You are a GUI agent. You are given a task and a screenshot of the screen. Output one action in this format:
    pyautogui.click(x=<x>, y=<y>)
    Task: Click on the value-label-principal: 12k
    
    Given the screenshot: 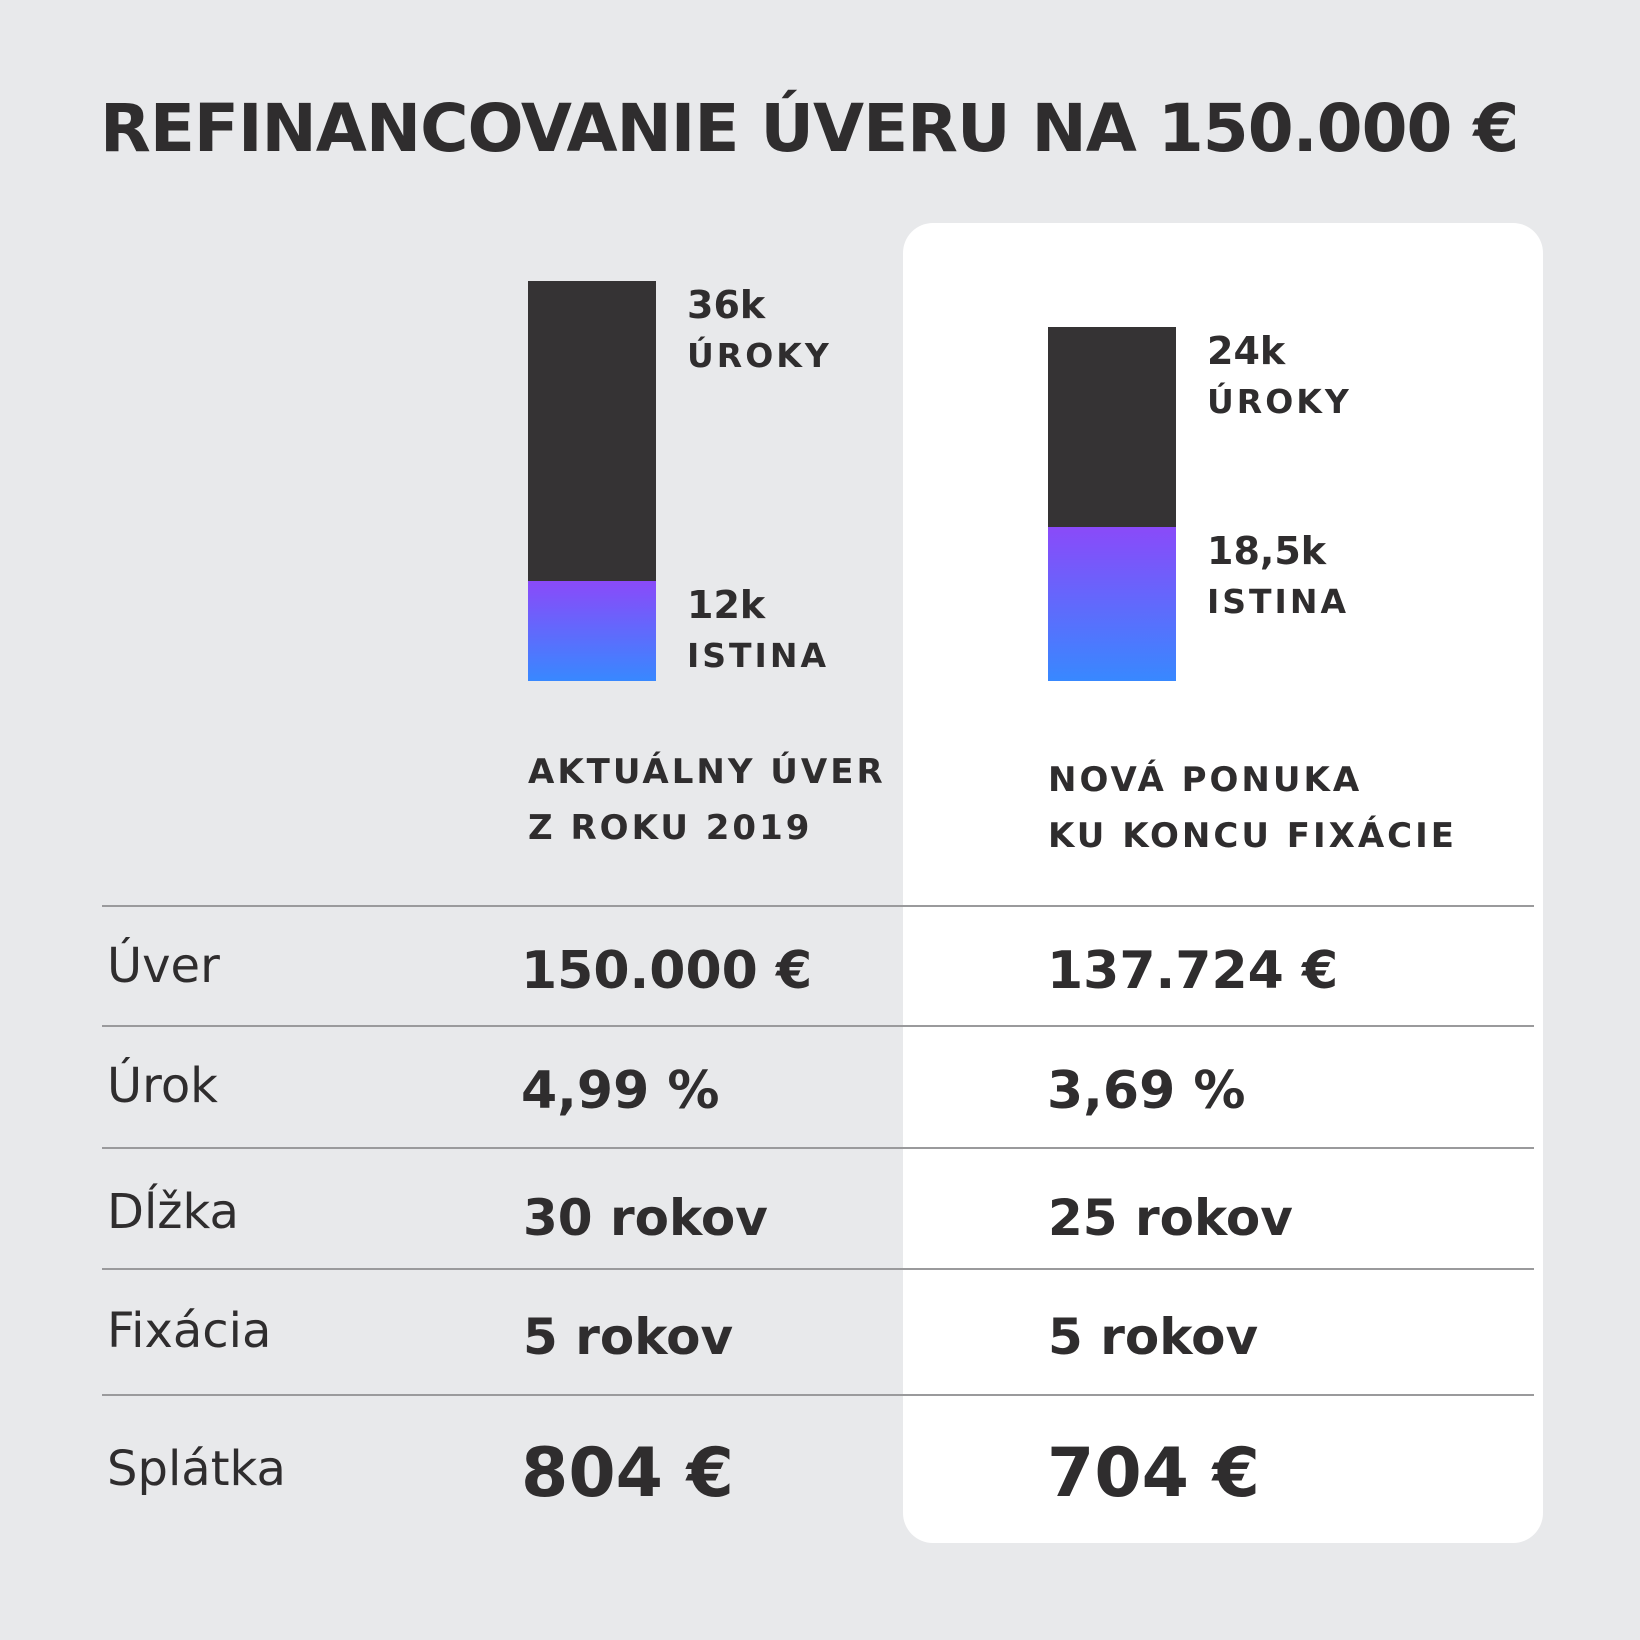 What is the action you would take?
    pyautogui.click(x=726, y=605)
    